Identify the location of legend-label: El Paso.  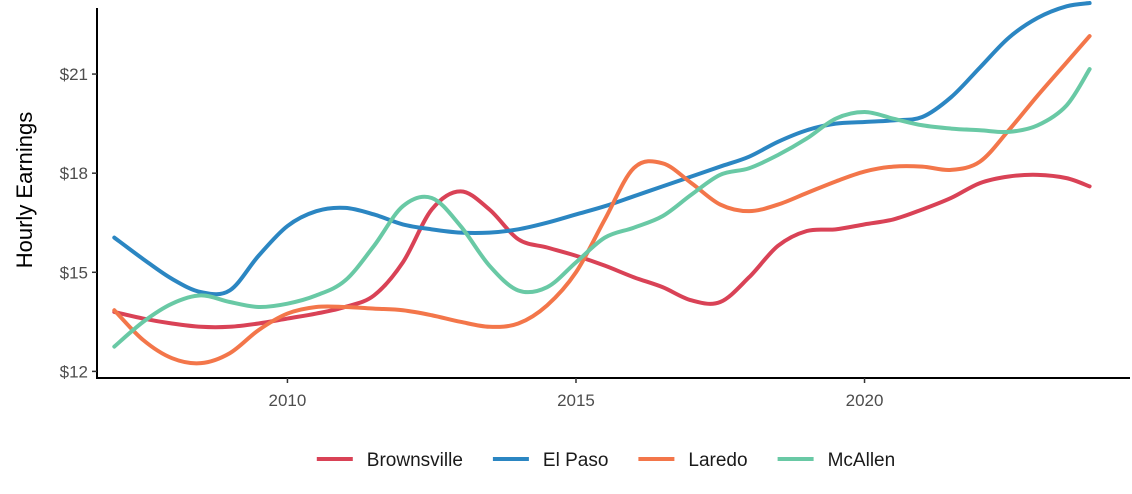
(575, 460).